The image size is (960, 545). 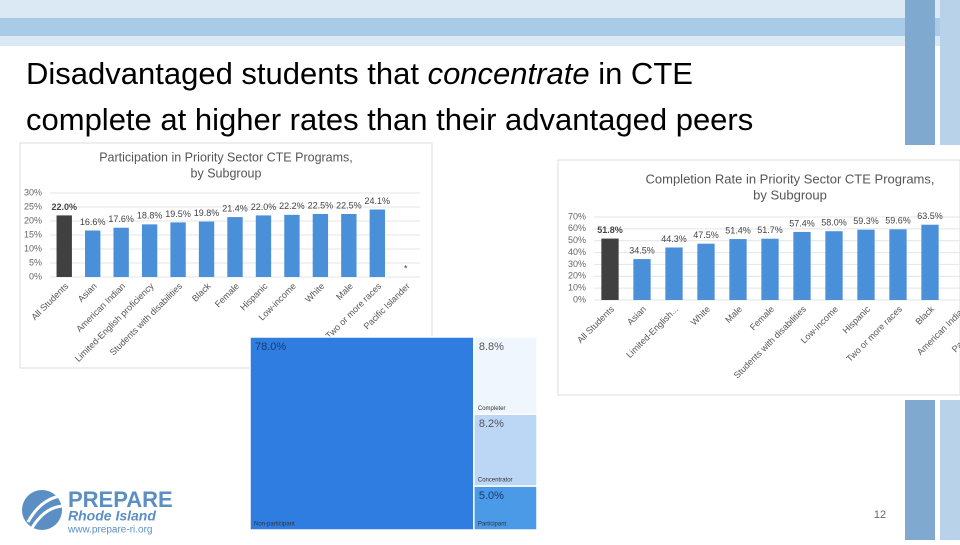 I want to click on data-label: 51.7%, so click(x=770, y=230).